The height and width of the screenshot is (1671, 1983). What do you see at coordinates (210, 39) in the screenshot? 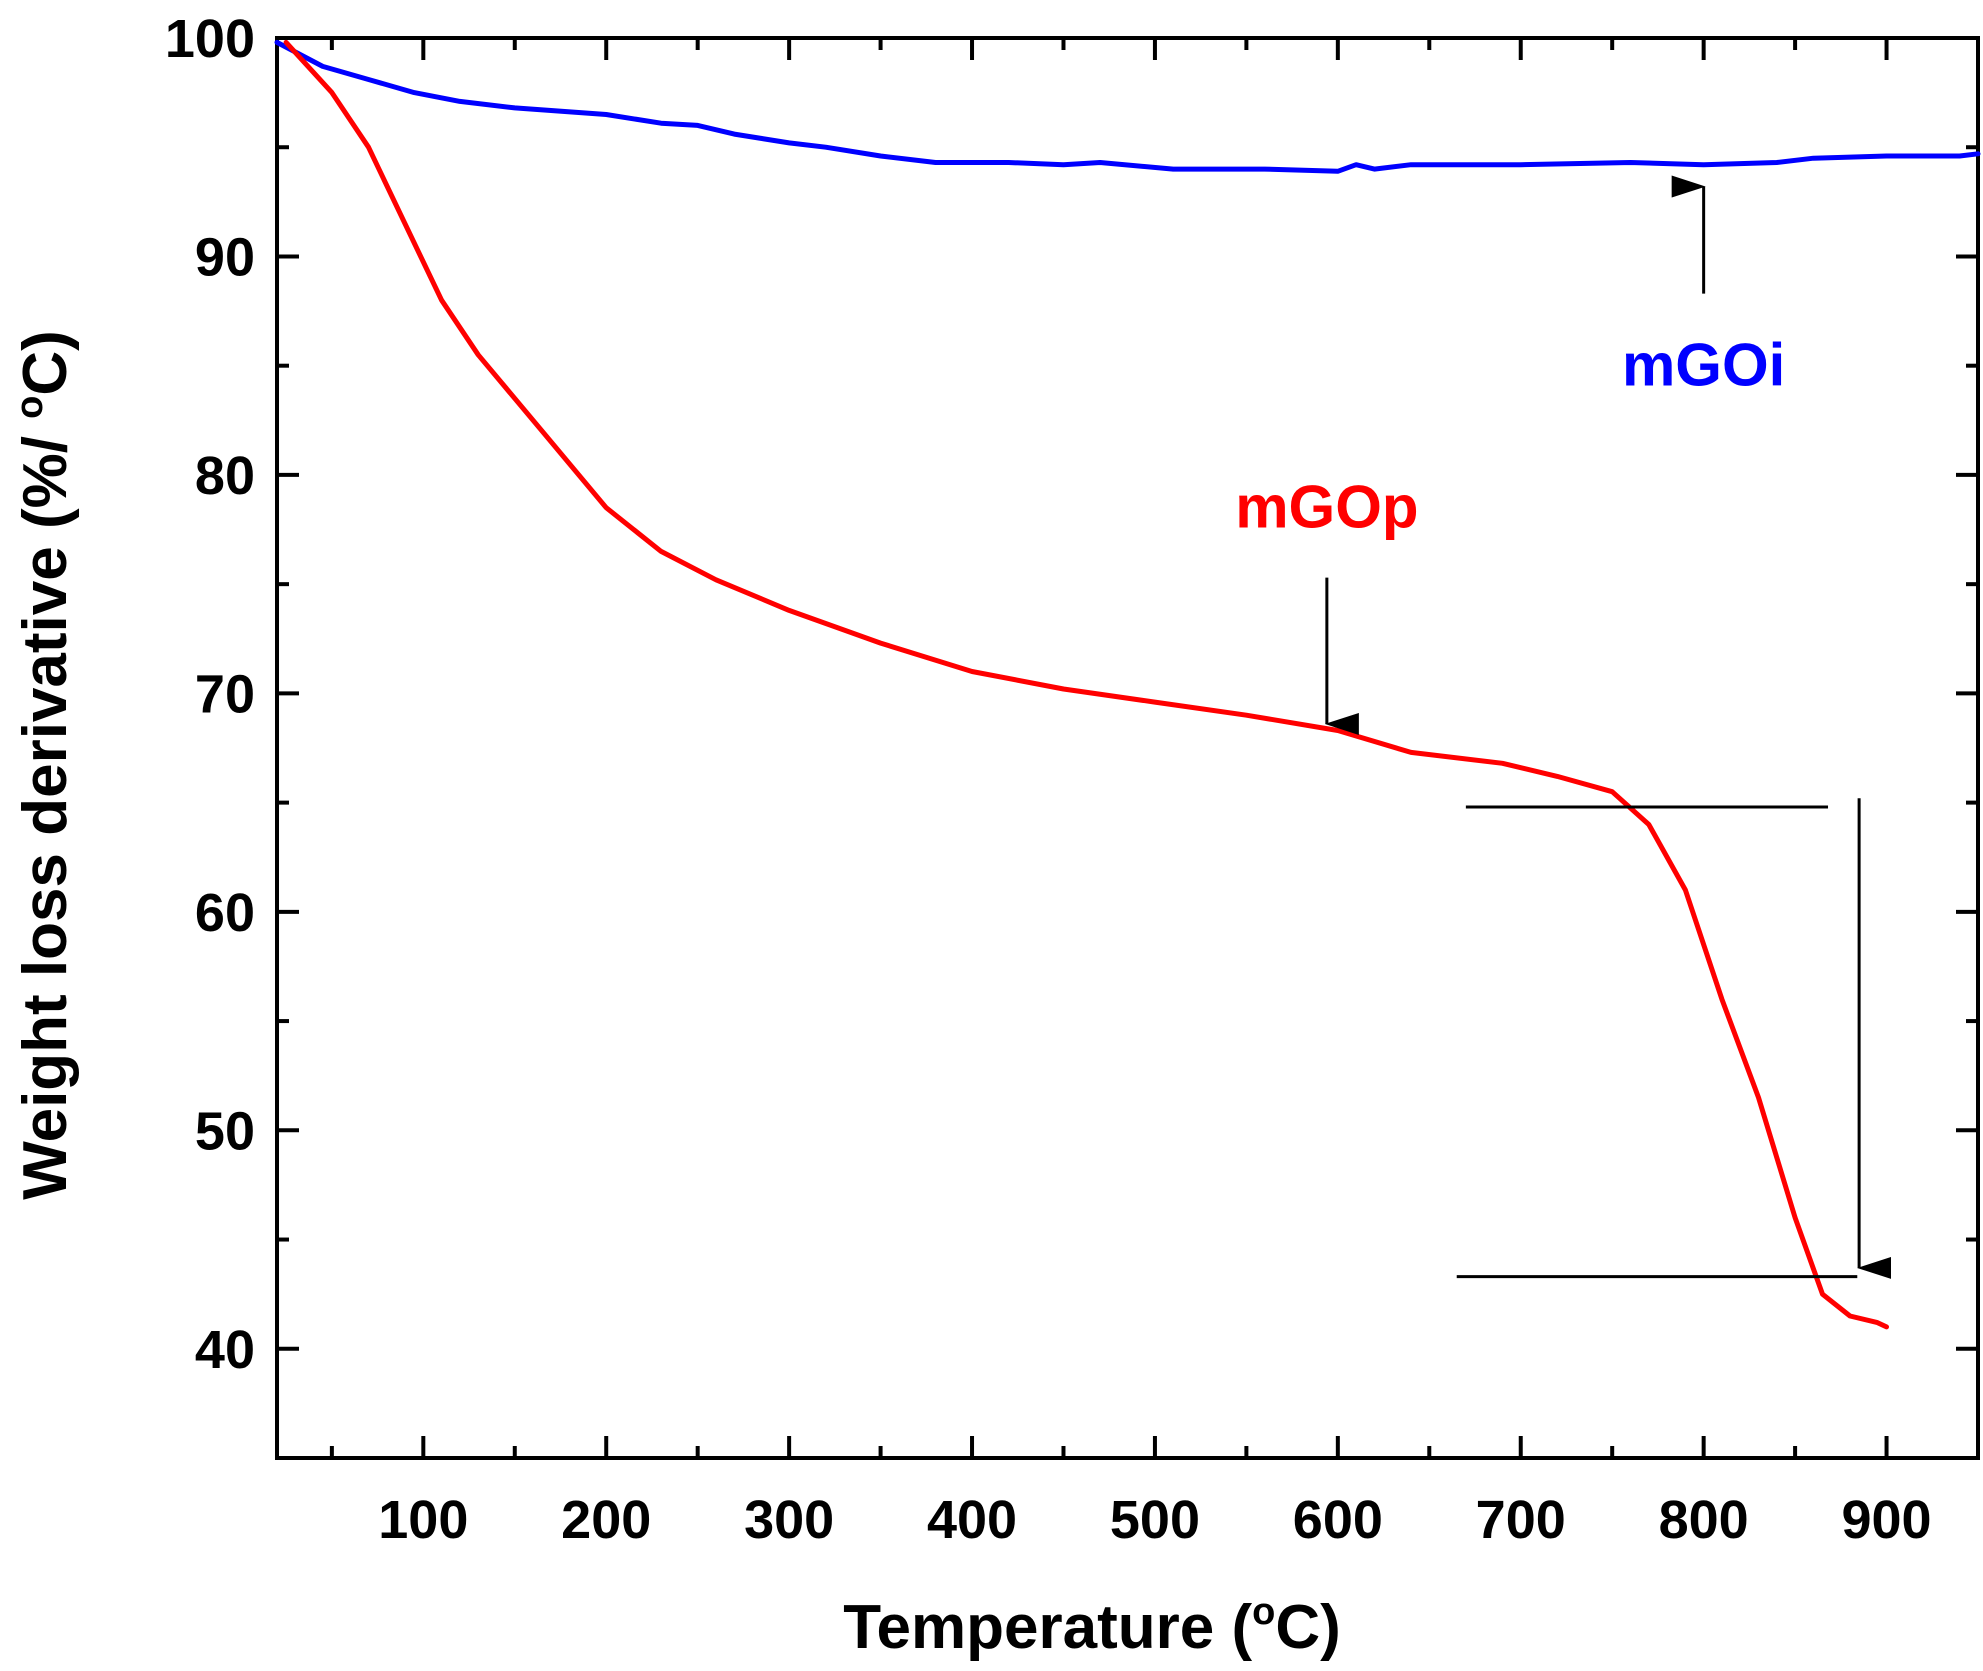
I see `y-tick-label: 100` at bounding box center [210, 39].